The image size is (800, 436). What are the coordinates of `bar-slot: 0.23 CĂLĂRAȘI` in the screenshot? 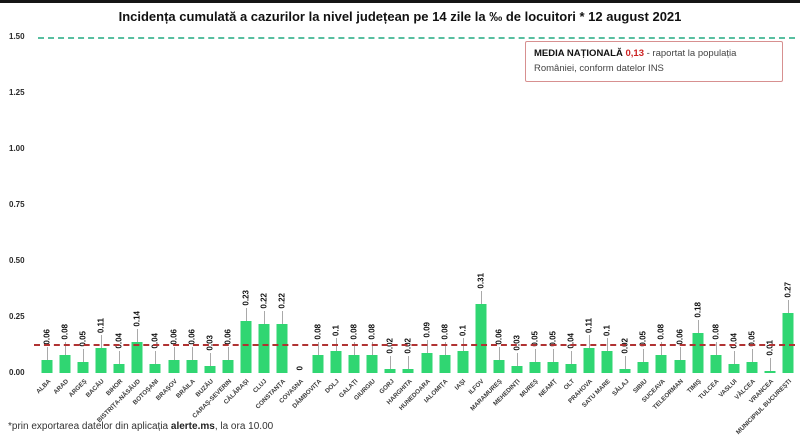 It's located at (239, 218).